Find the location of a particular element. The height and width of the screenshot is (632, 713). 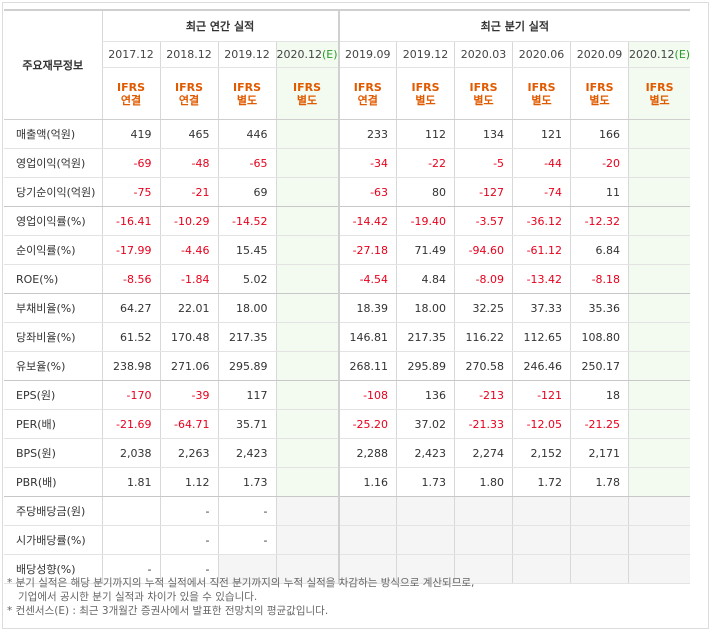

table-cell: -213 is located at coordinates (483, 395).